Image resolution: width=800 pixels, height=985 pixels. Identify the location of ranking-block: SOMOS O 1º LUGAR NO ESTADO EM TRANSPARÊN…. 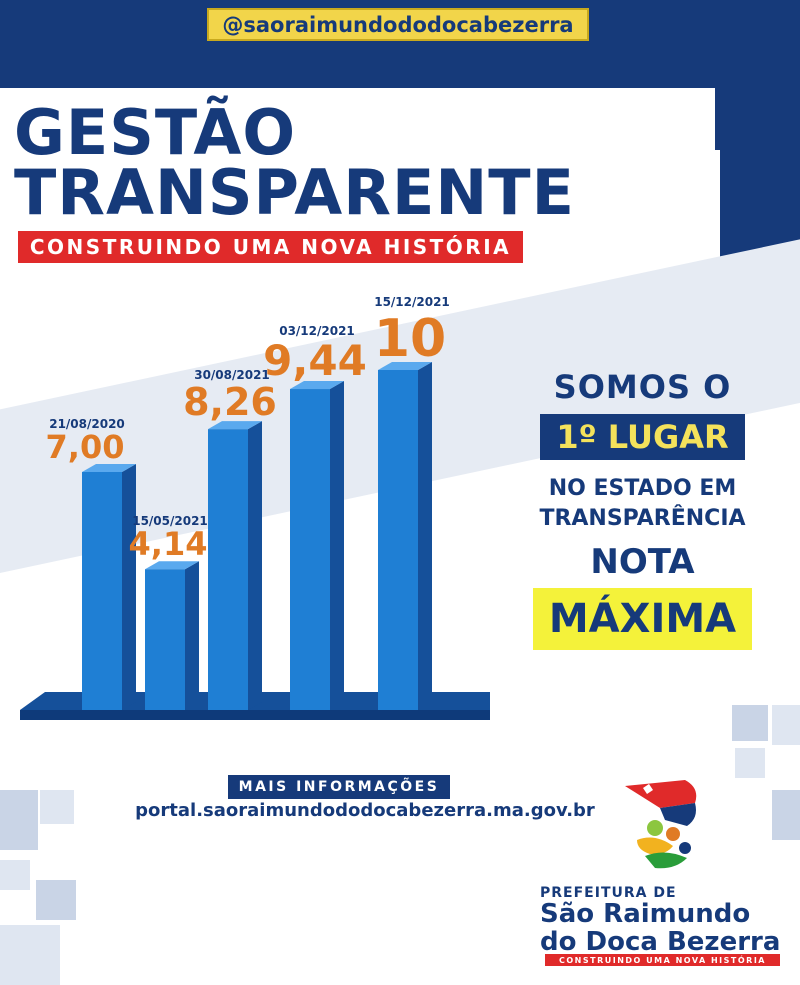
(642, 509).